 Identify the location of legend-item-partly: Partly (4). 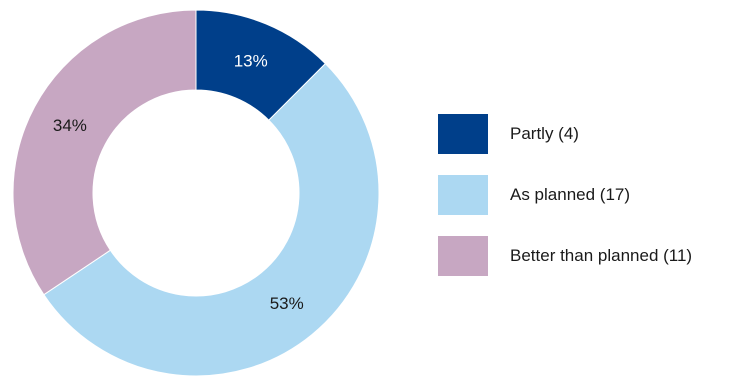
(565, 134).